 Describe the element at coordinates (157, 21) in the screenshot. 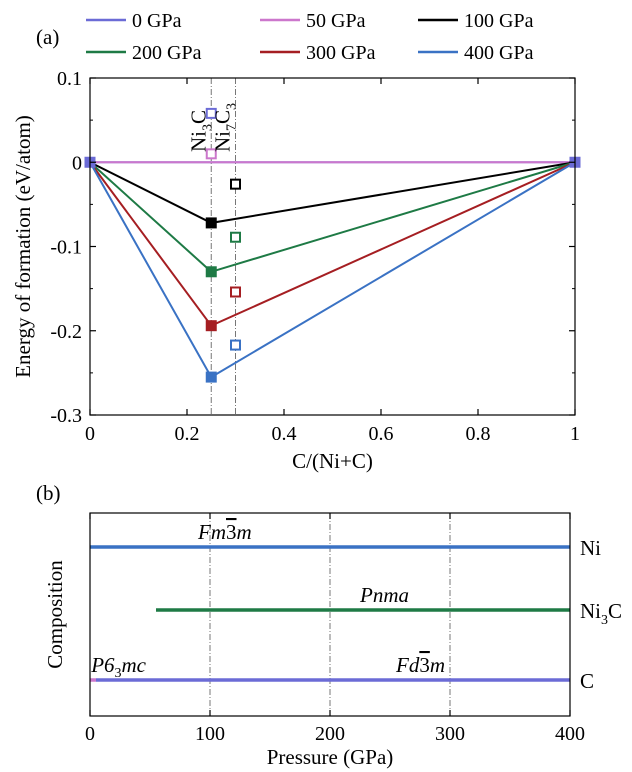

I see `legend-label: 0 GPa` at that location.